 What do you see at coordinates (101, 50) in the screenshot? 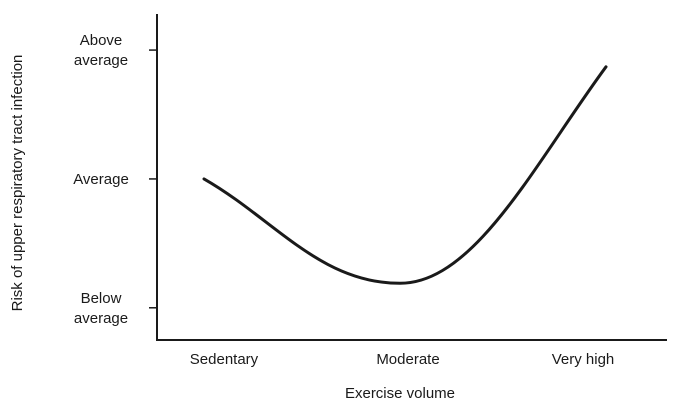
I see `y-tick-label: Above average` at bounding box center [101, 50].